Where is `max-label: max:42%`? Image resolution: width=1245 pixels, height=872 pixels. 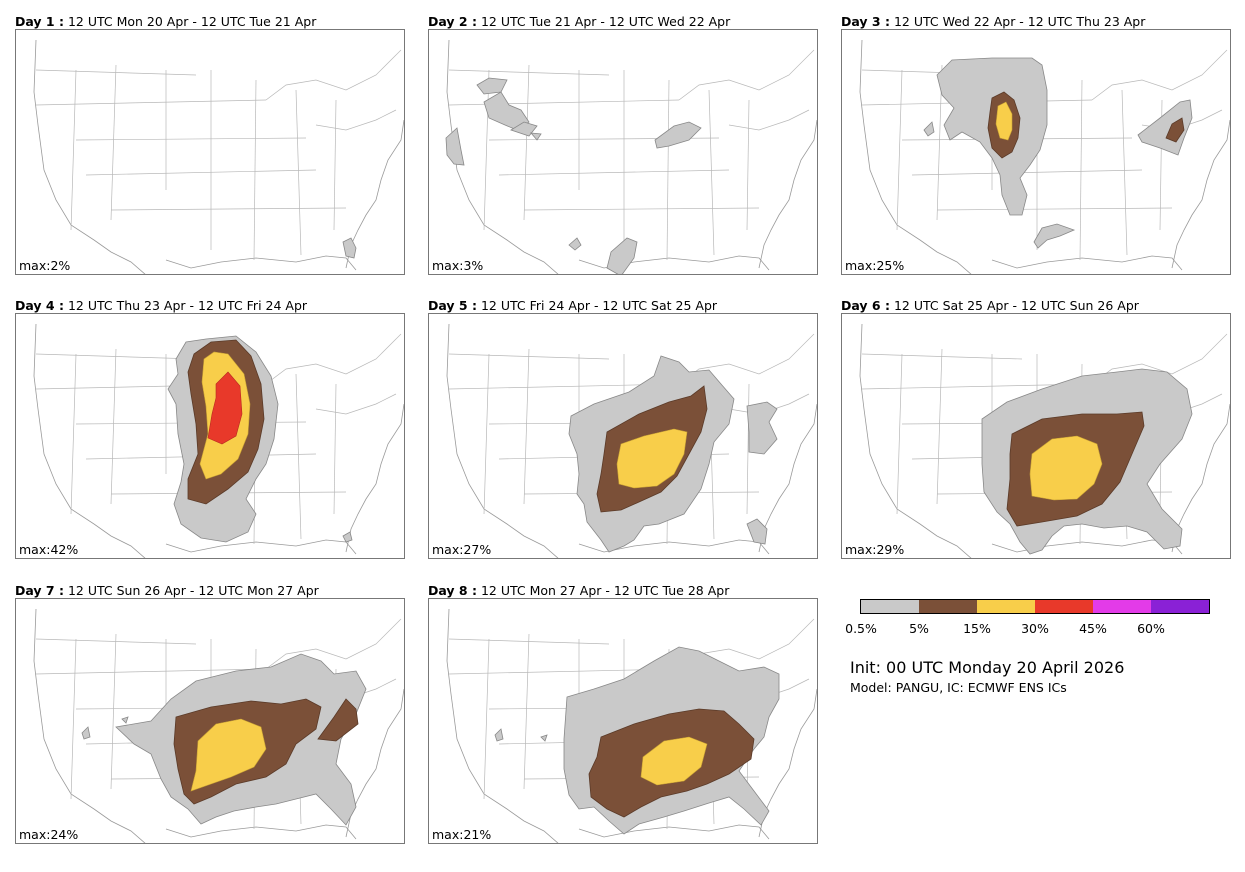
max-label: max:42% is located at coordinates (49, 549).